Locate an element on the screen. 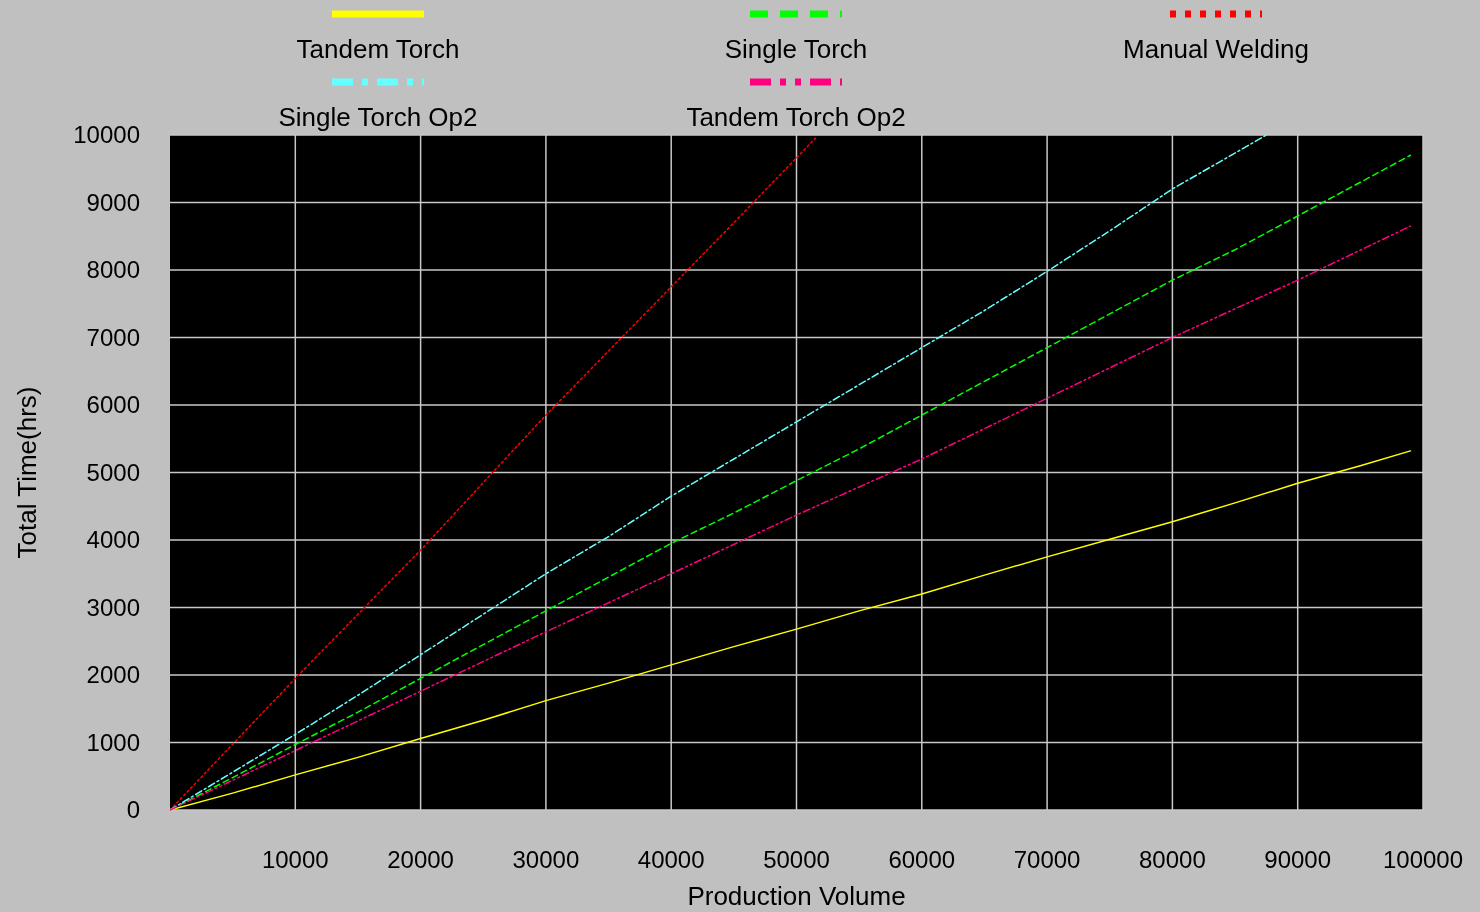 Image resolution: width=1480 pixels, height=912 pixels. y-tick-label: 4000 is located at coordinates (113, 539).